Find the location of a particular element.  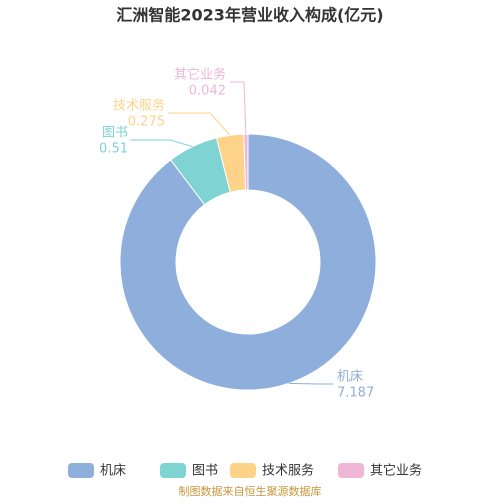

slice-value: 0.51 is located at coordinates (113, 149).